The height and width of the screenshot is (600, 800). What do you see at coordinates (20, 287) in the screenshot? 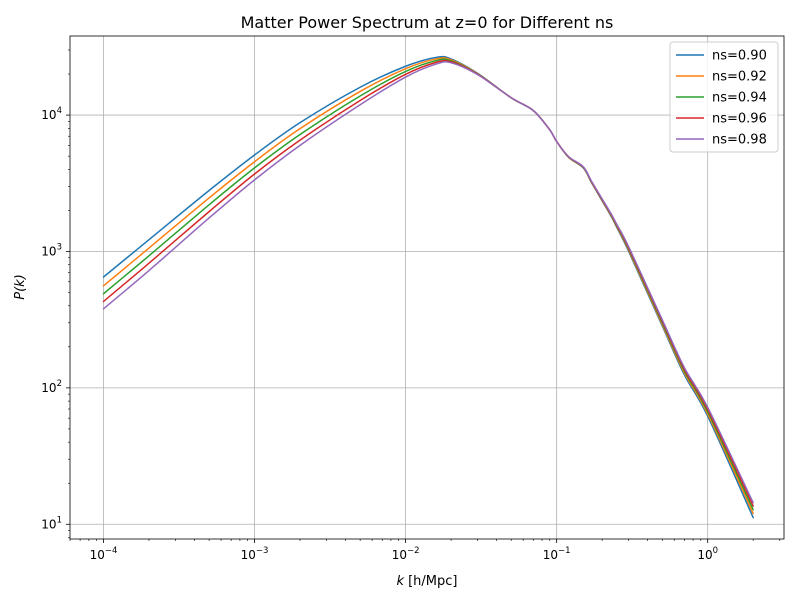
I see `y-axis-label: P(k)` at bounding box center [20, 287].